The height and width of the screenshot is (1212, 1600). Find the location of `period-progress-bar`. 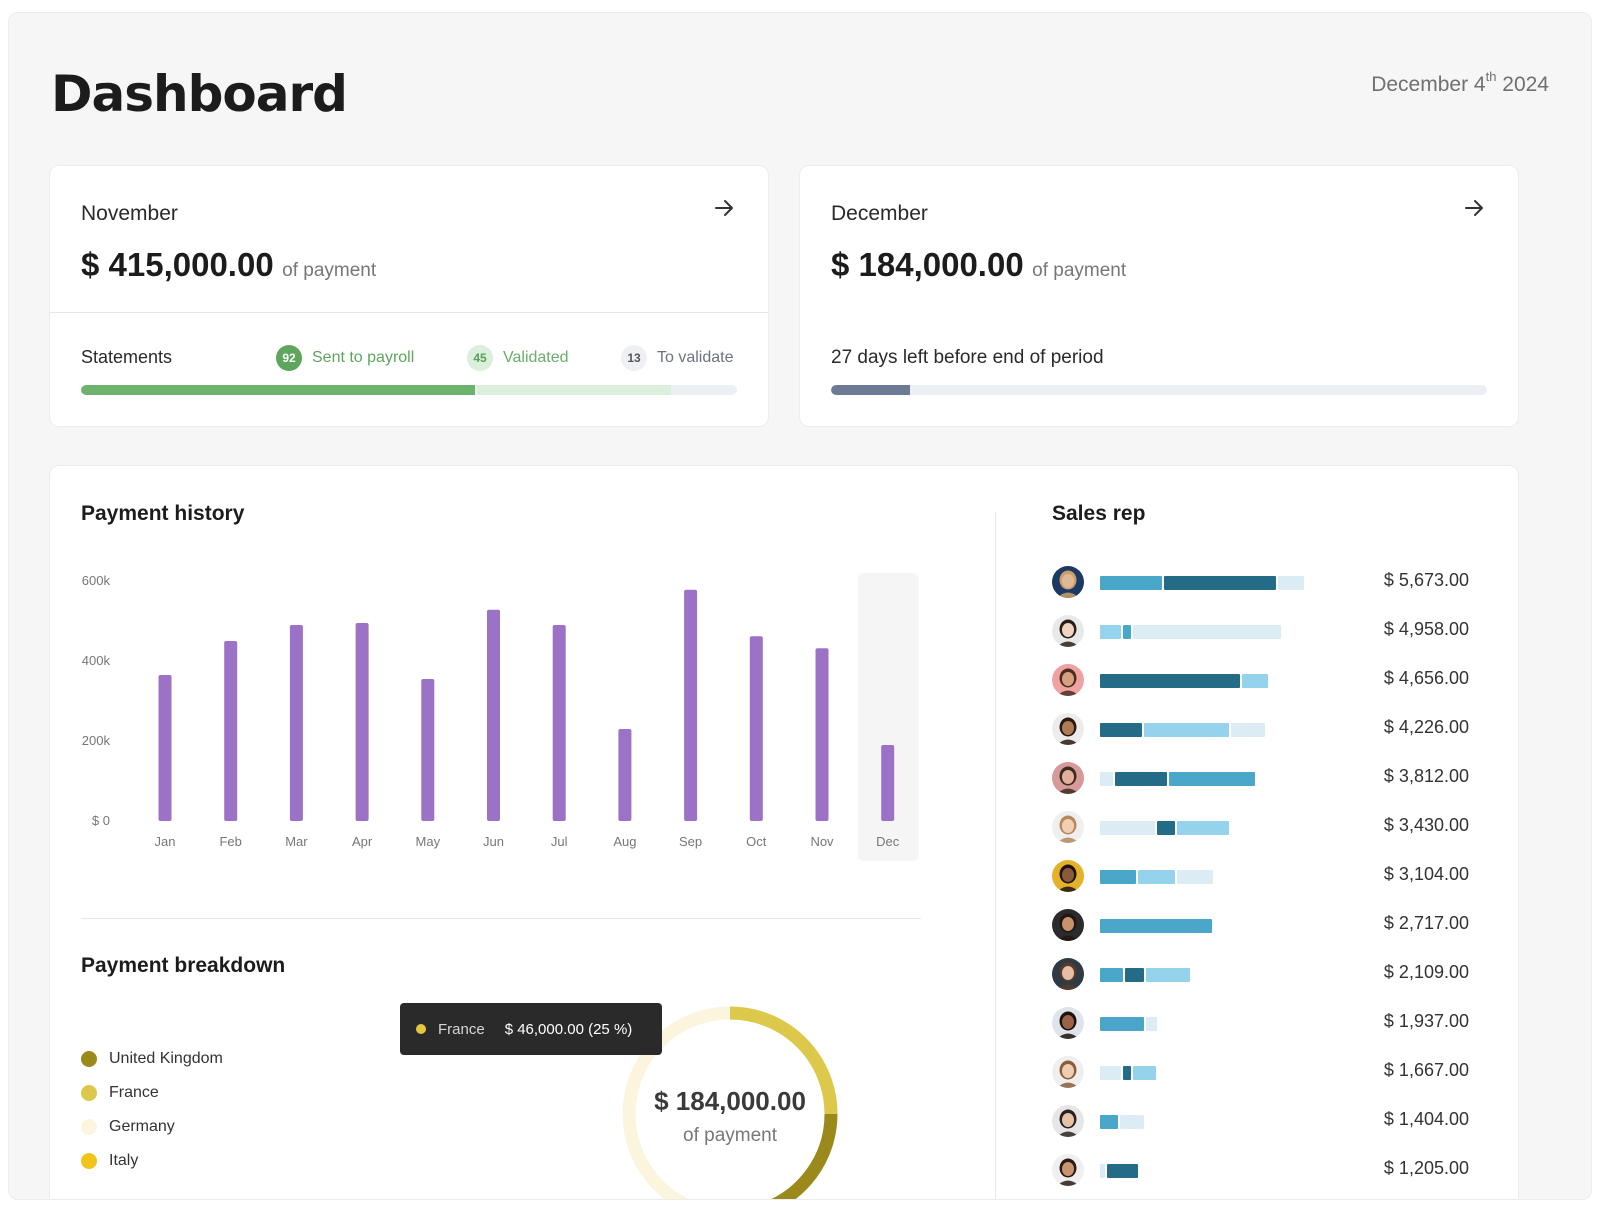

period-progress-bar is located at coordinates (1159, 390).